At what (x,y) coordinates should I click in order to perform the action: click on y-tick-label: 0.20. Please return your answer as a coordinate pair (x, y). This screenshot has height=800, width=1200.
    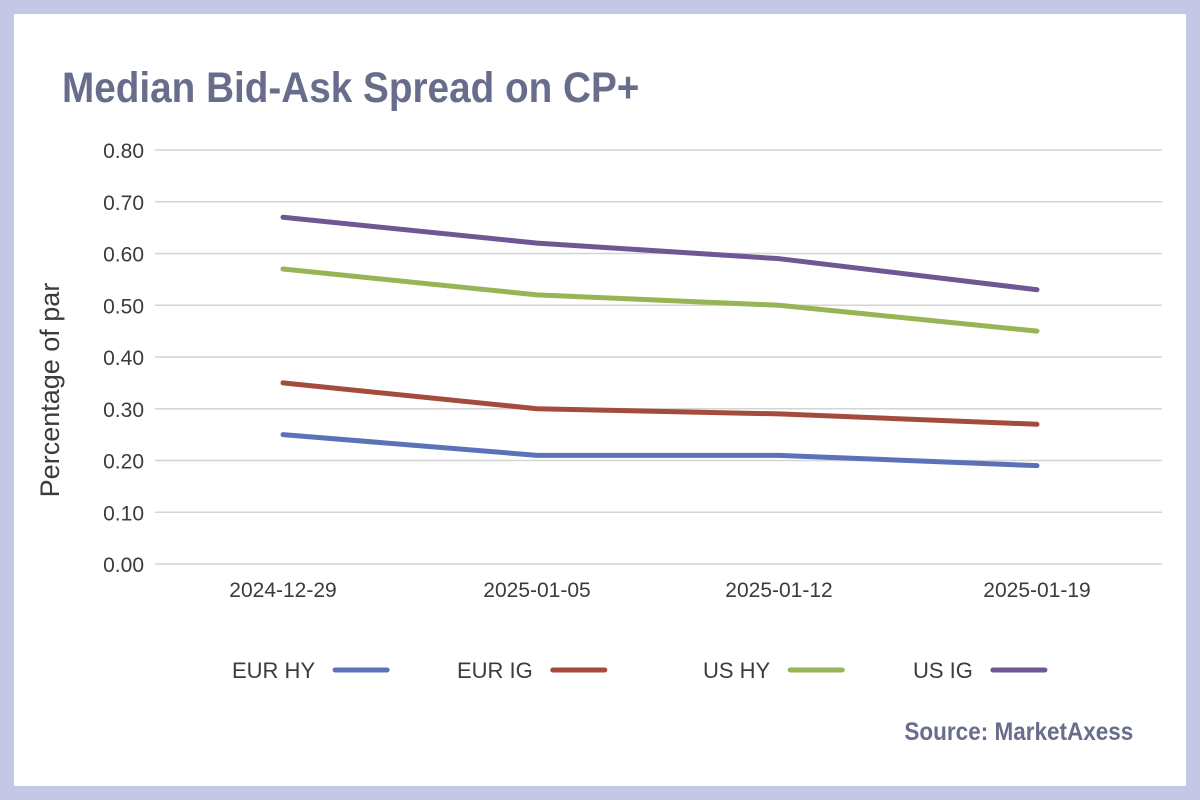
    Looking at the image, I should click on (123, 462).